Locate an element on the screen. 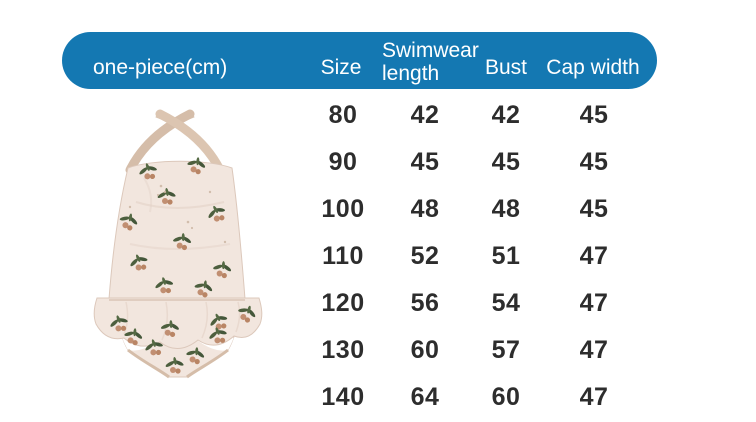  table-cell: 130 is located at coordinates (343, 350).